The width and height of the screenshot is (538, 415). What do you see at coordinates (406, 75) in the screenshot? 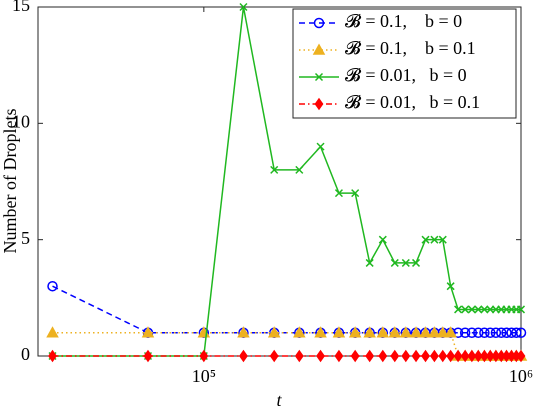
I see `legend-label: 𝓑 = 0.01, b = 0` at bounding box center [406, 75].